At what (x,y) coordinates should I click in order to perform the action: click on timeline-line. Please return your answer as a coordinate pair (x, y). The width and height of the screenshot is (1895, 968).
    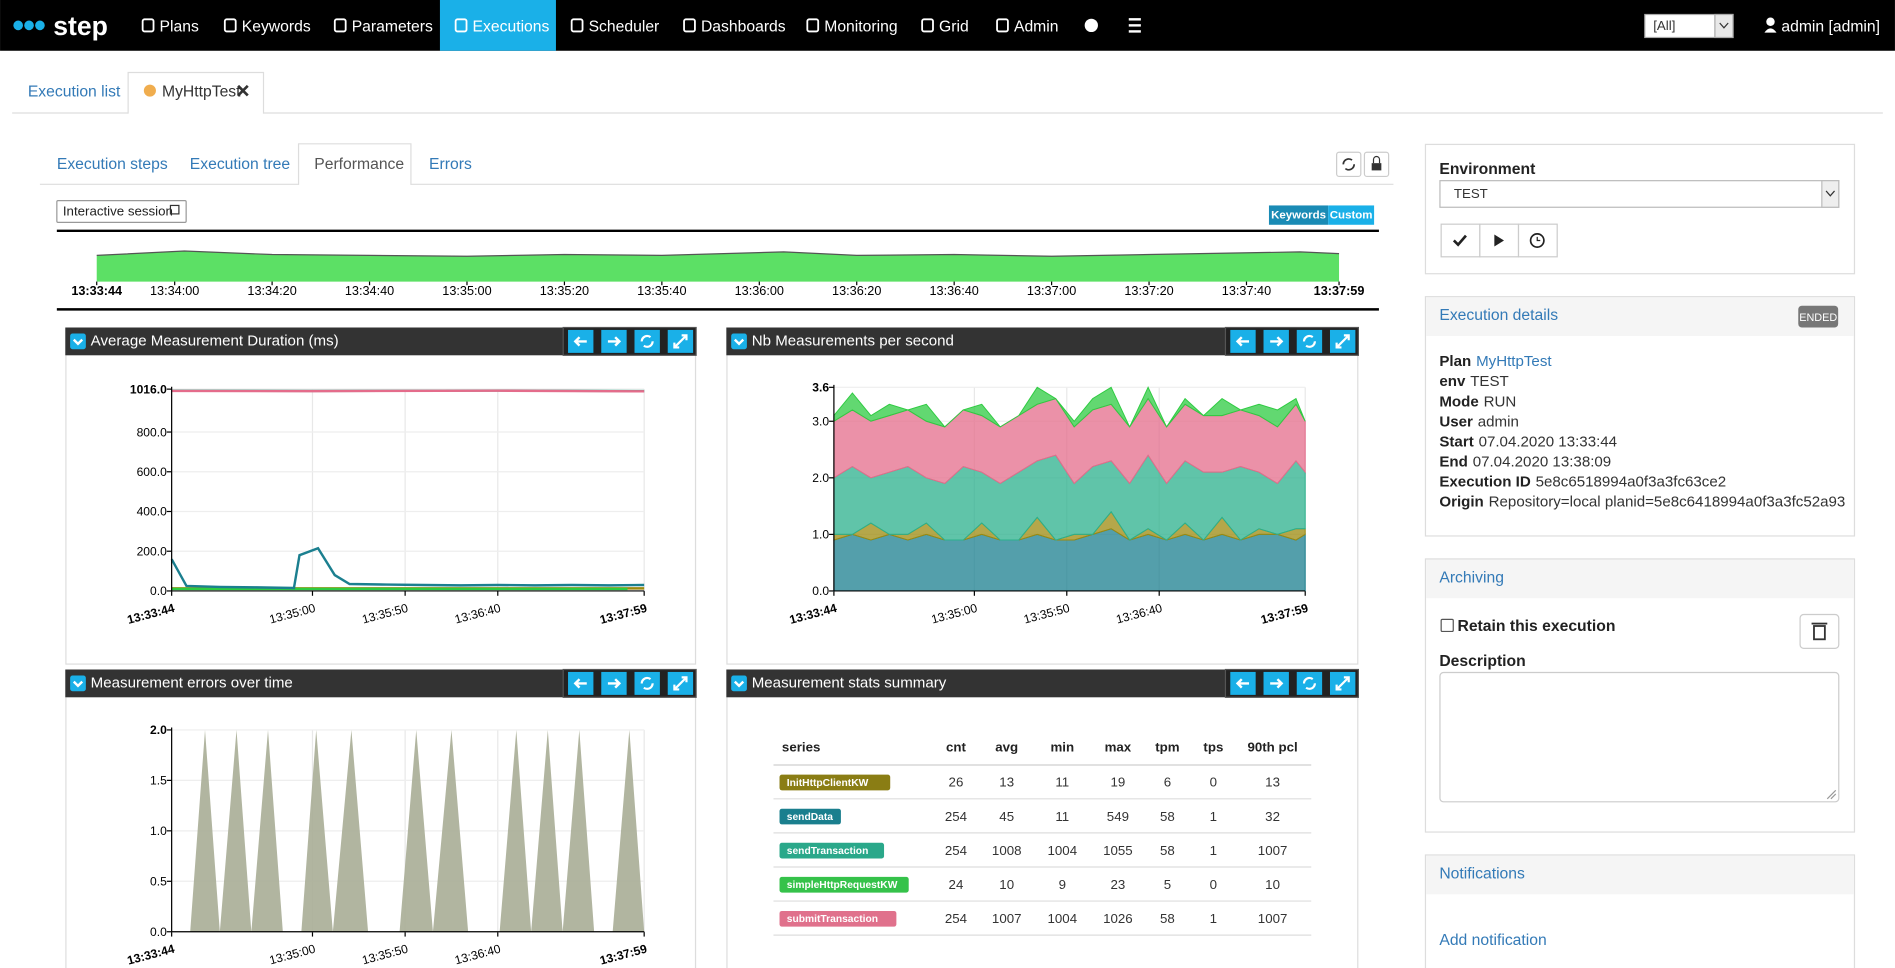
    Looking at the image, I should click on (718, 253).